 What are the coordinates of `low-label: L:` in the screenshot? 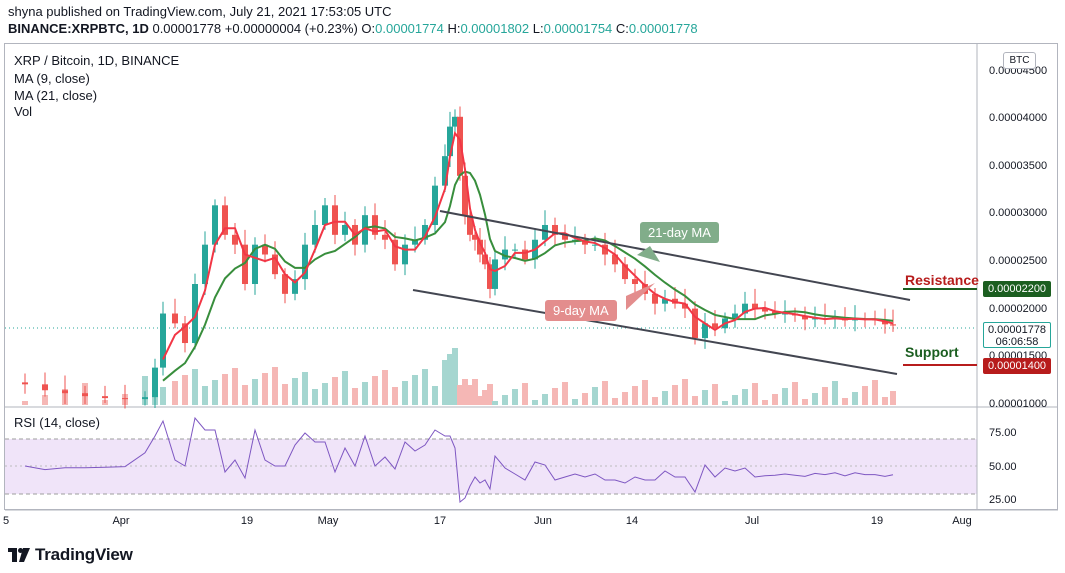 It's located at (538, 28).